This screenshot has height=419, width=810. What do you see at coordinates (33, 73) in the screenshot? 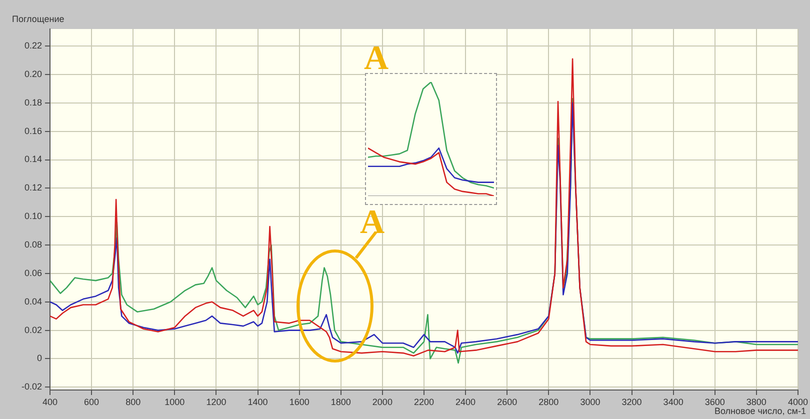
I see `y-tick-label: 0.20` at bounding box center [33, 73].